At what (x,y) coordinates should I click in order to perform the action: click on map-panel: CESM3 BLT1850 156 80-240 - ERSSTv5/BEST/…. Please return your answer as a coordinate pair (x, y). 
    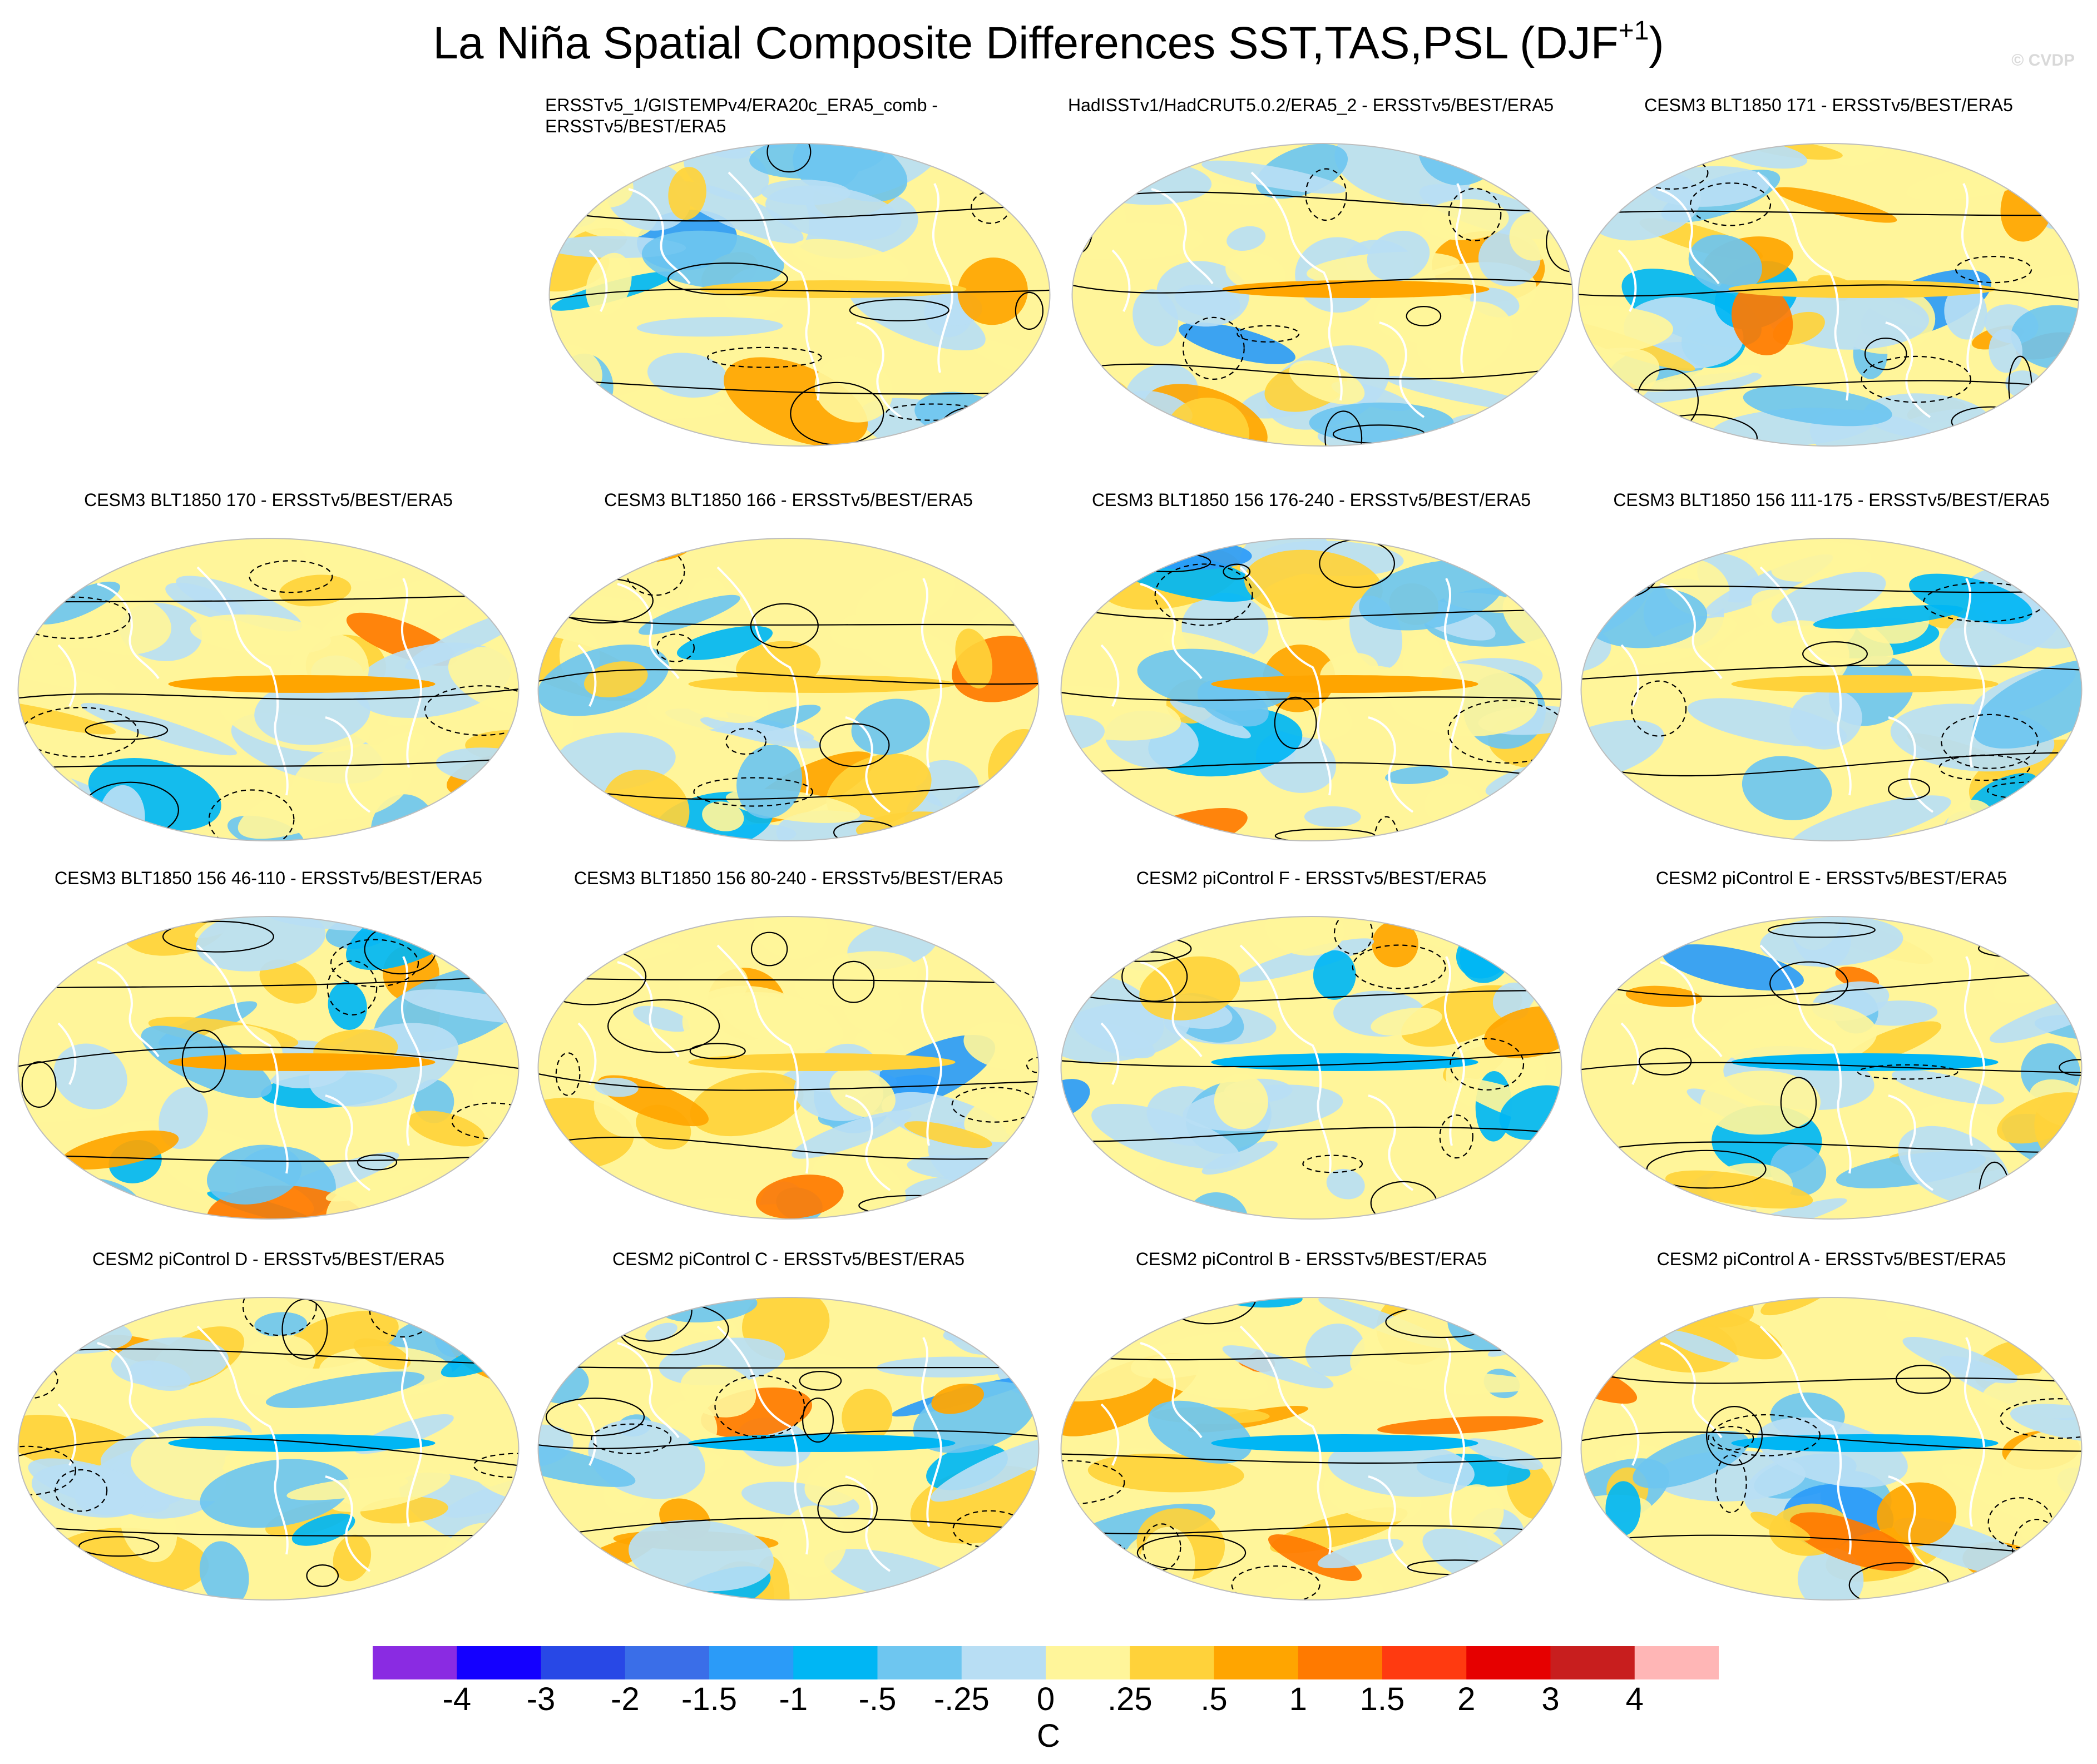
    Looking at the image, I should click on (788, 1045).